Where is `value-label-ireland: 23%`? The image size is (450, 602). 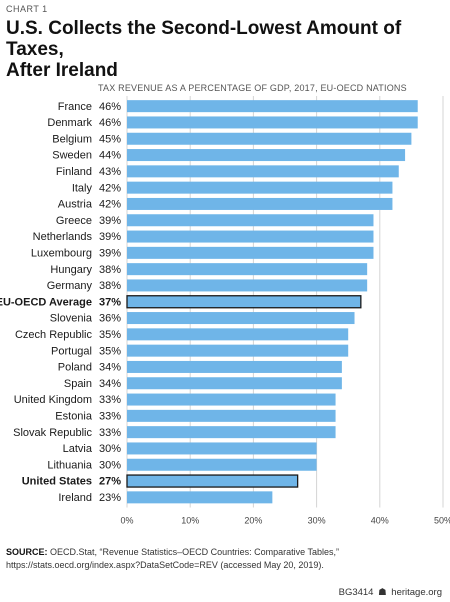
value-label-ireland: 23% is located at coordinates (110, 498).